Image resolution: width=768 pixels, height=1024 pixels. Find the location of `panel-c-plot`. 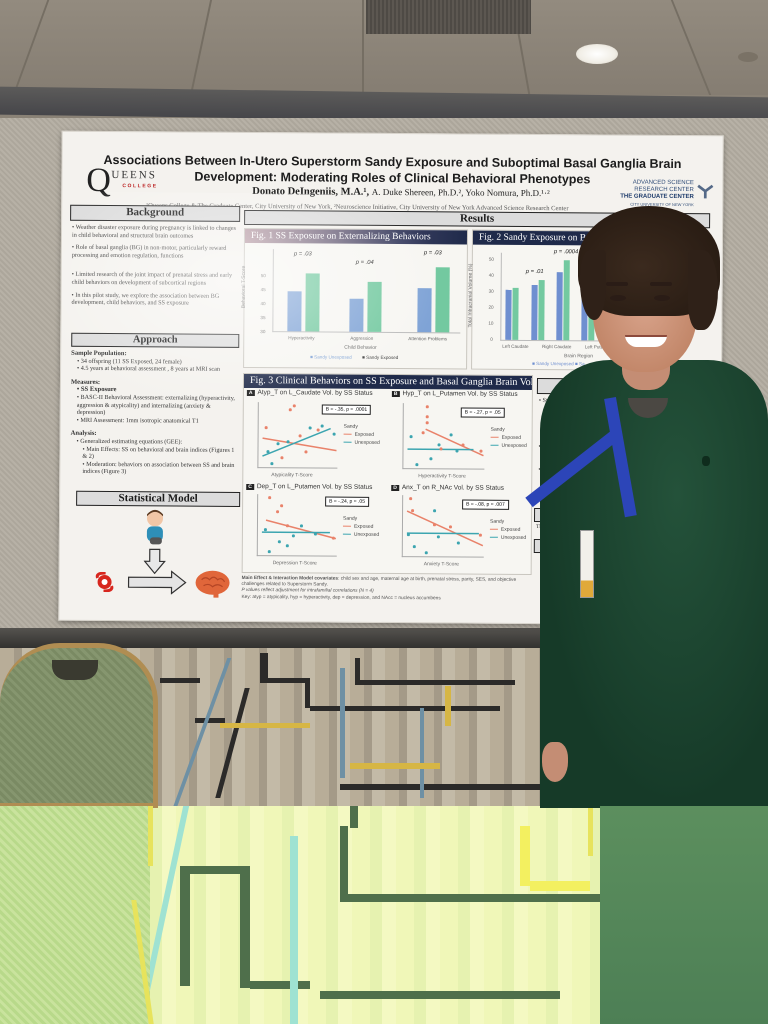

panel-c-plot is located at coordinates (297, 525).